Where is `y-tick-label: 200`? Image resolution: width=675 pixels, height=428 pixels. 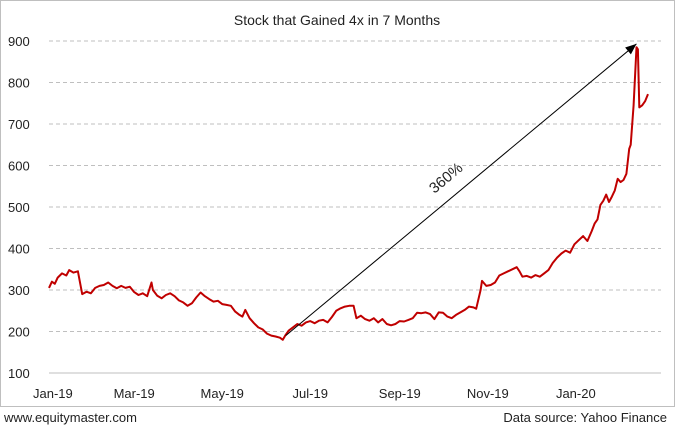
y-tick-label: 200 is located at coordinates (19, 332).